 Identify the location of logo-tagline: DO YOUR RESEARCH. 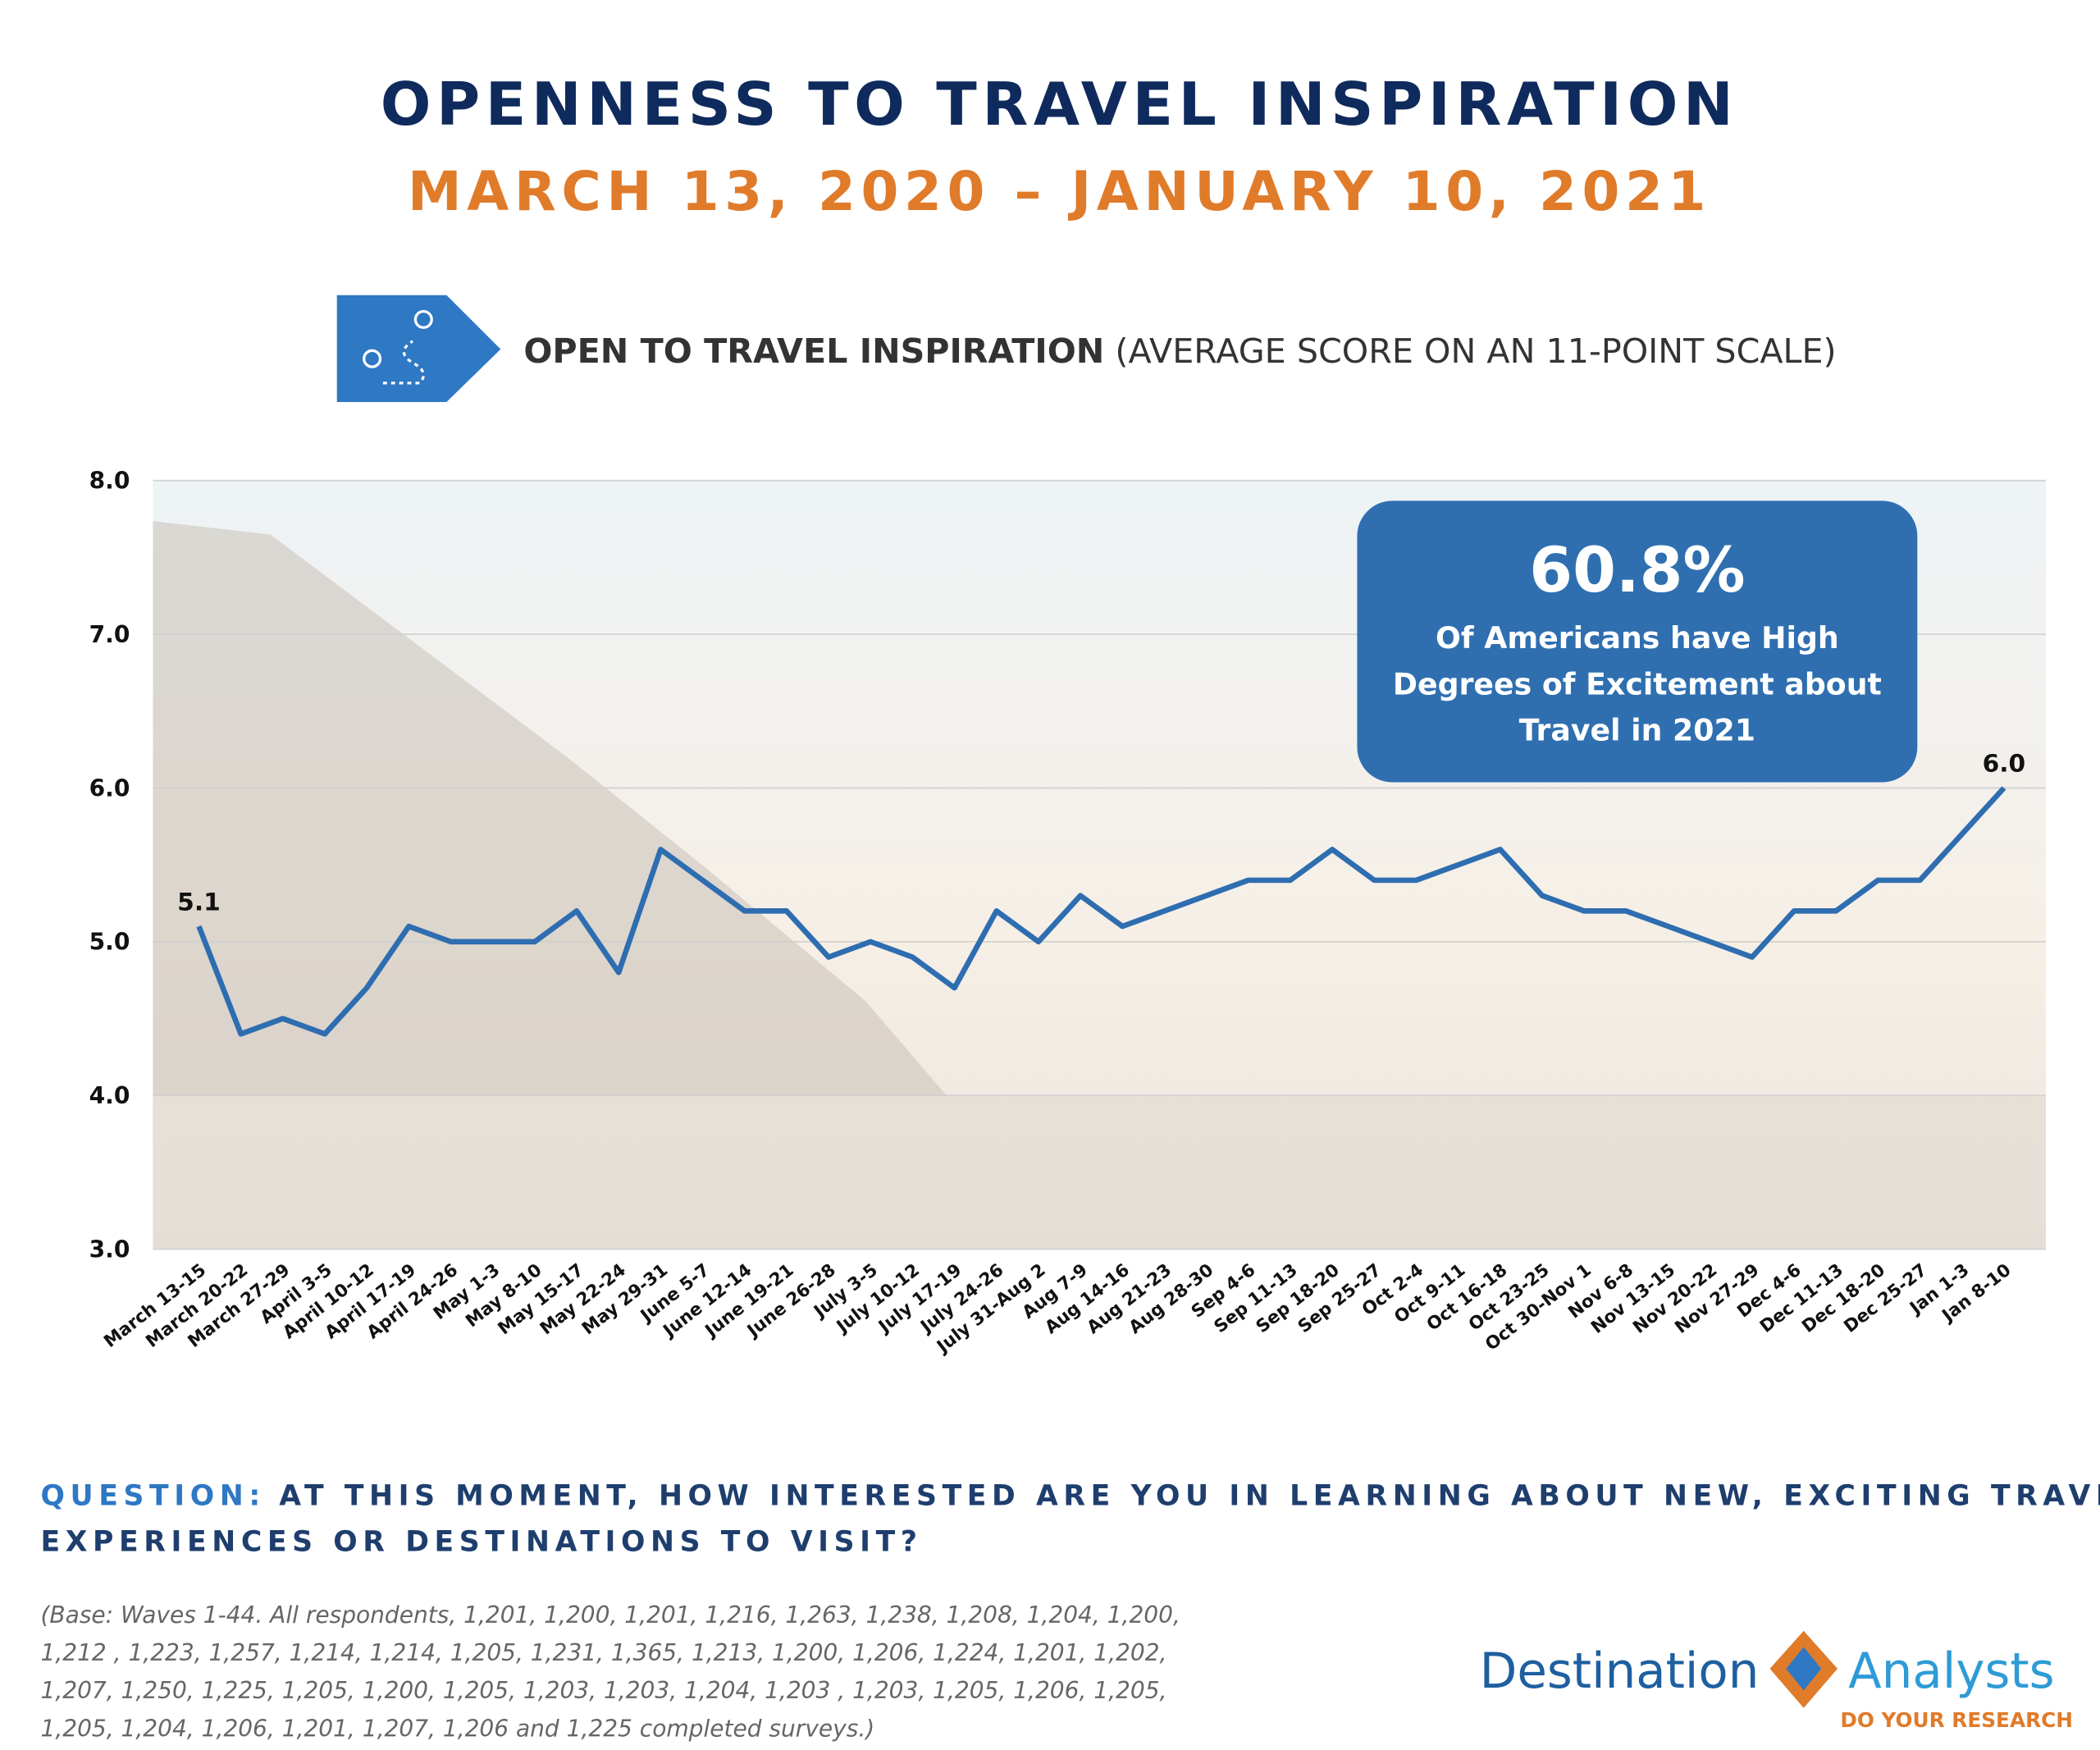
(1957, 1720).